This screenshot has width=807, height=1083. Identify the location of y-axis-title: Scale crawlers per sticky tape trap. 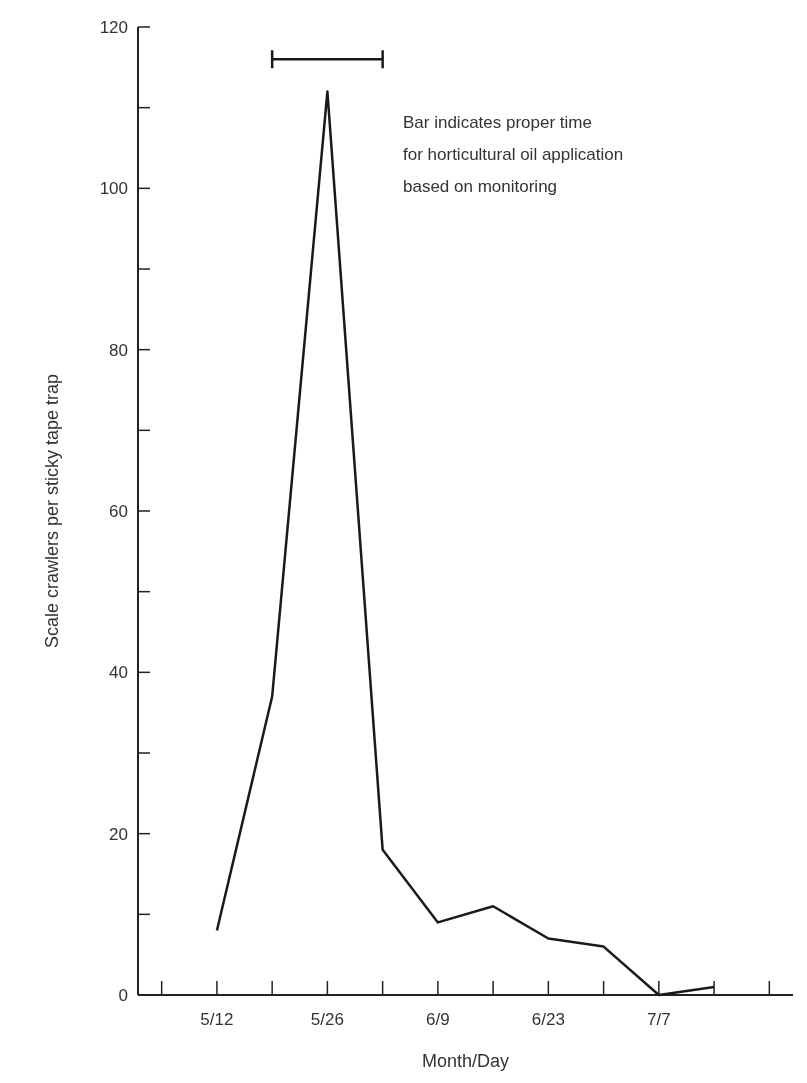
(52, 511).